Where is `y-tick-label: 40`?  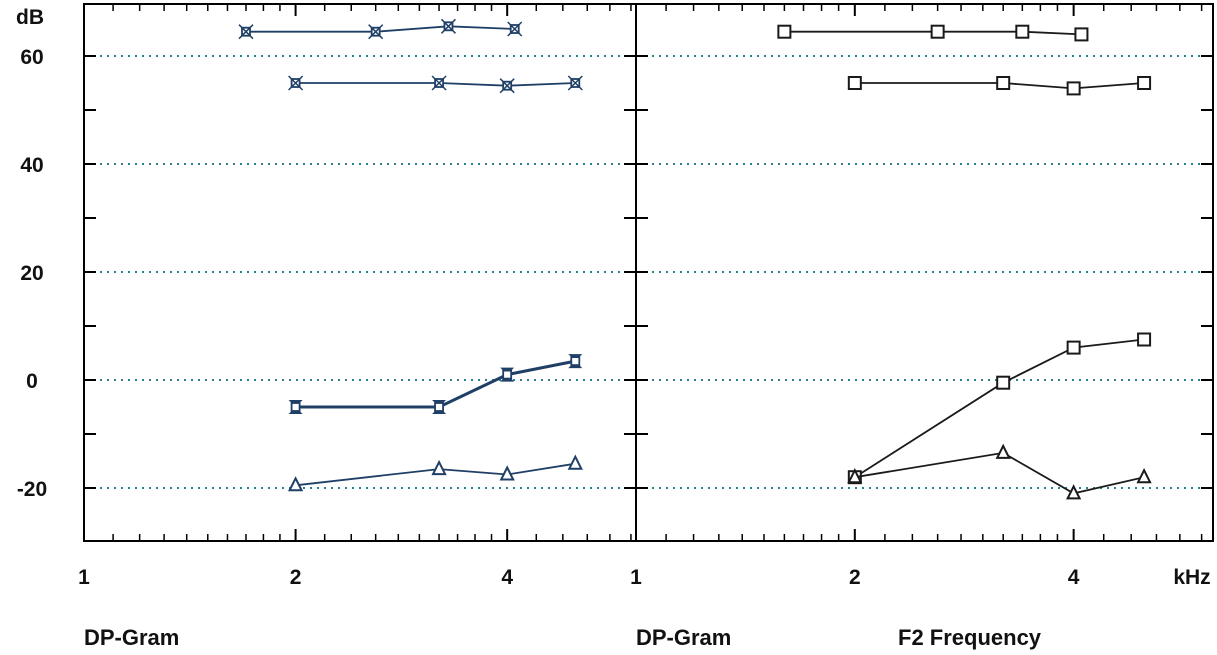
y-tick-label: 40 is located at coordinates (31, 165).